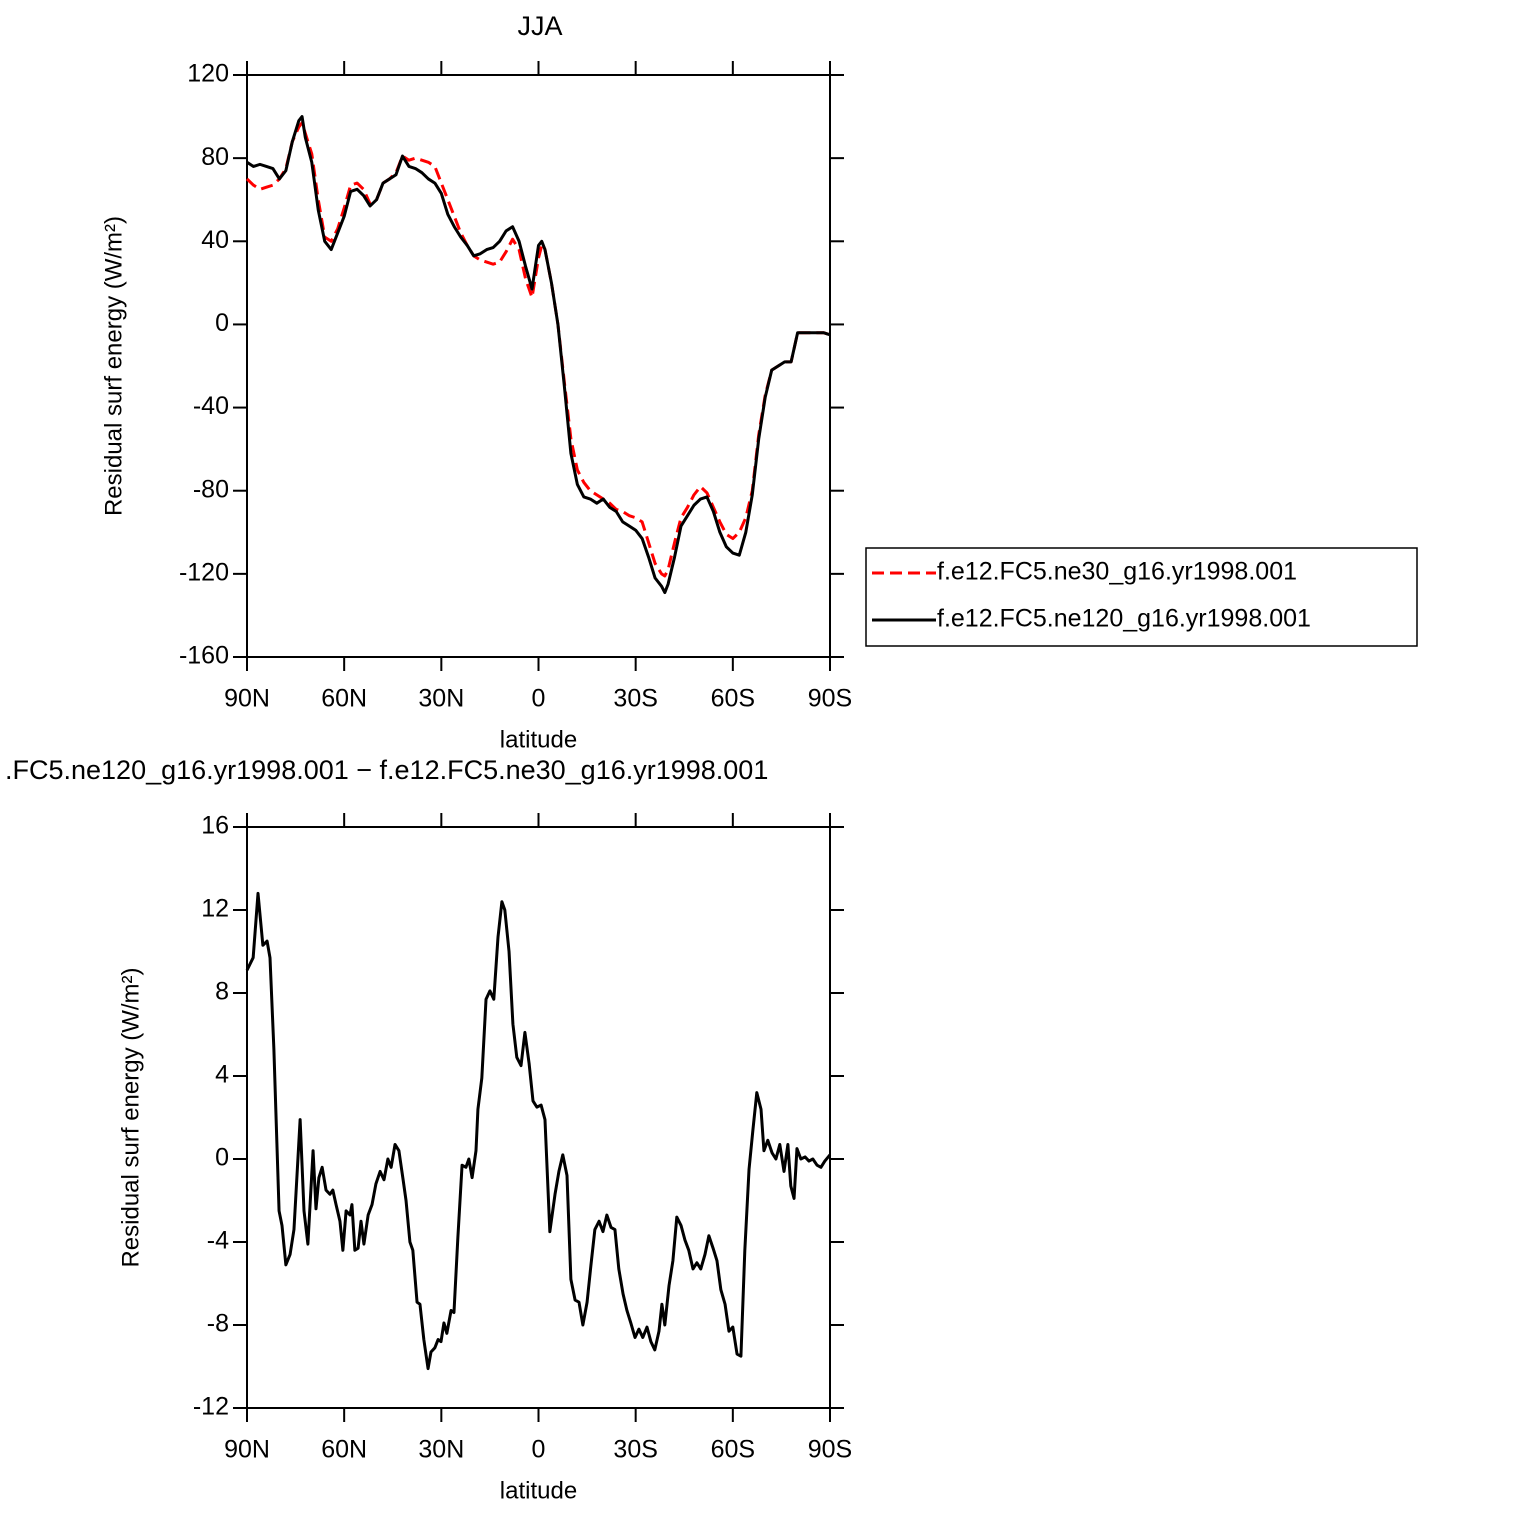  I want to click on legend-label: f.e12.FC5.ne30_g16.yr1998.001, so click(1117, 572).